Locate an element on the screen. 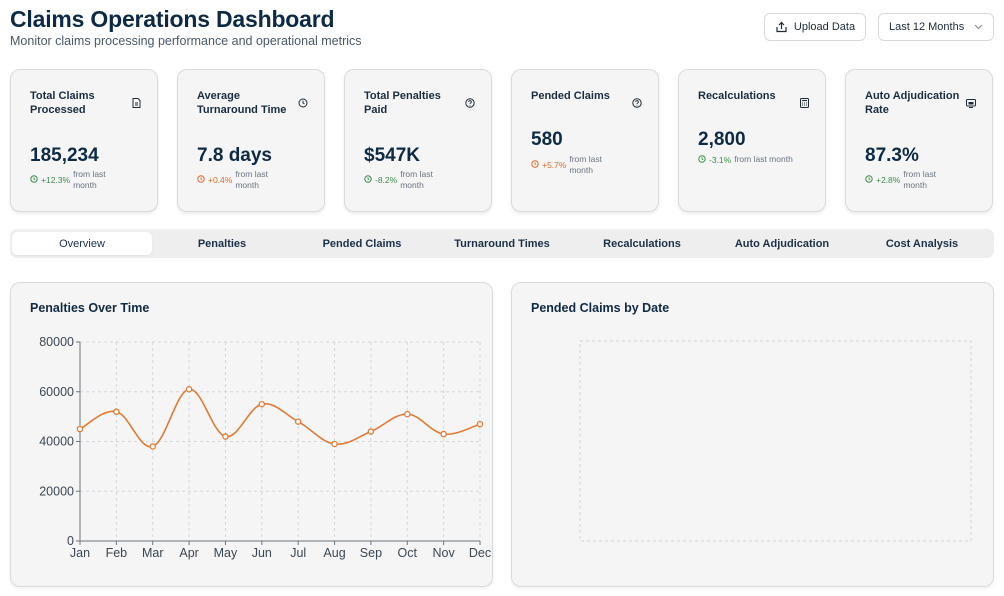 Image resolution: width=1004 pixels, height=596 pixels. y-tick-label: 0 is located at coordinates (70, 541).